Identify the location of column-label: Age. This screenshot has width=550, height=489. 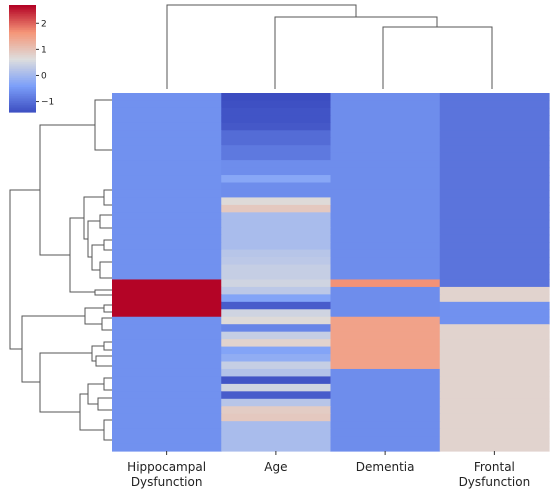
(275, 467).